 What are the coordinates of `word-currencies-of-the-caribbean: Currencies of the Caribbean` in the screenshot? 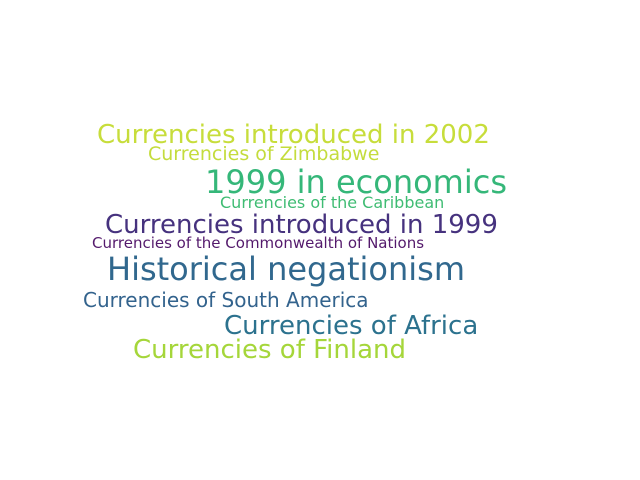 It's located at (332, 202).